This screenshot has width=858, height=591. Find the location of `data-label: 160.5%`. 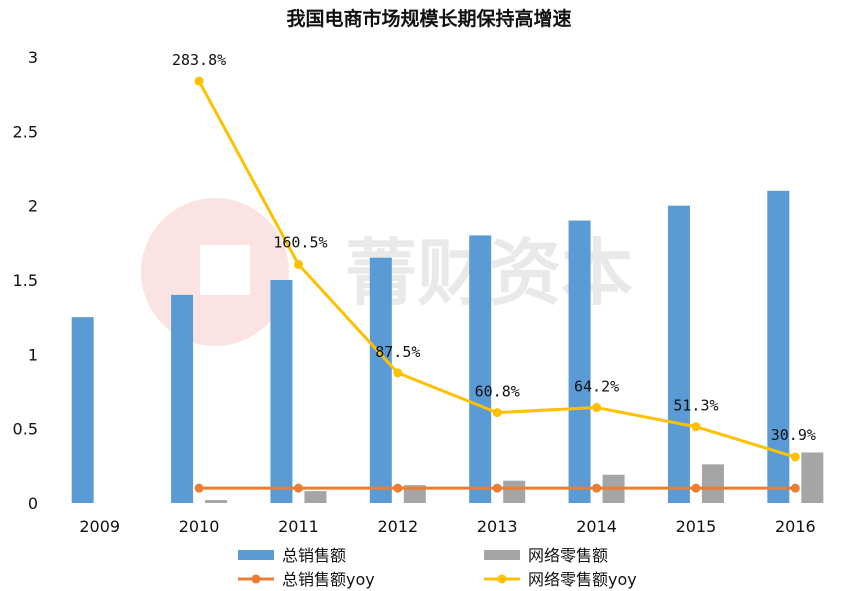

data-label: 160.5% is located at coordinates (300, 242).